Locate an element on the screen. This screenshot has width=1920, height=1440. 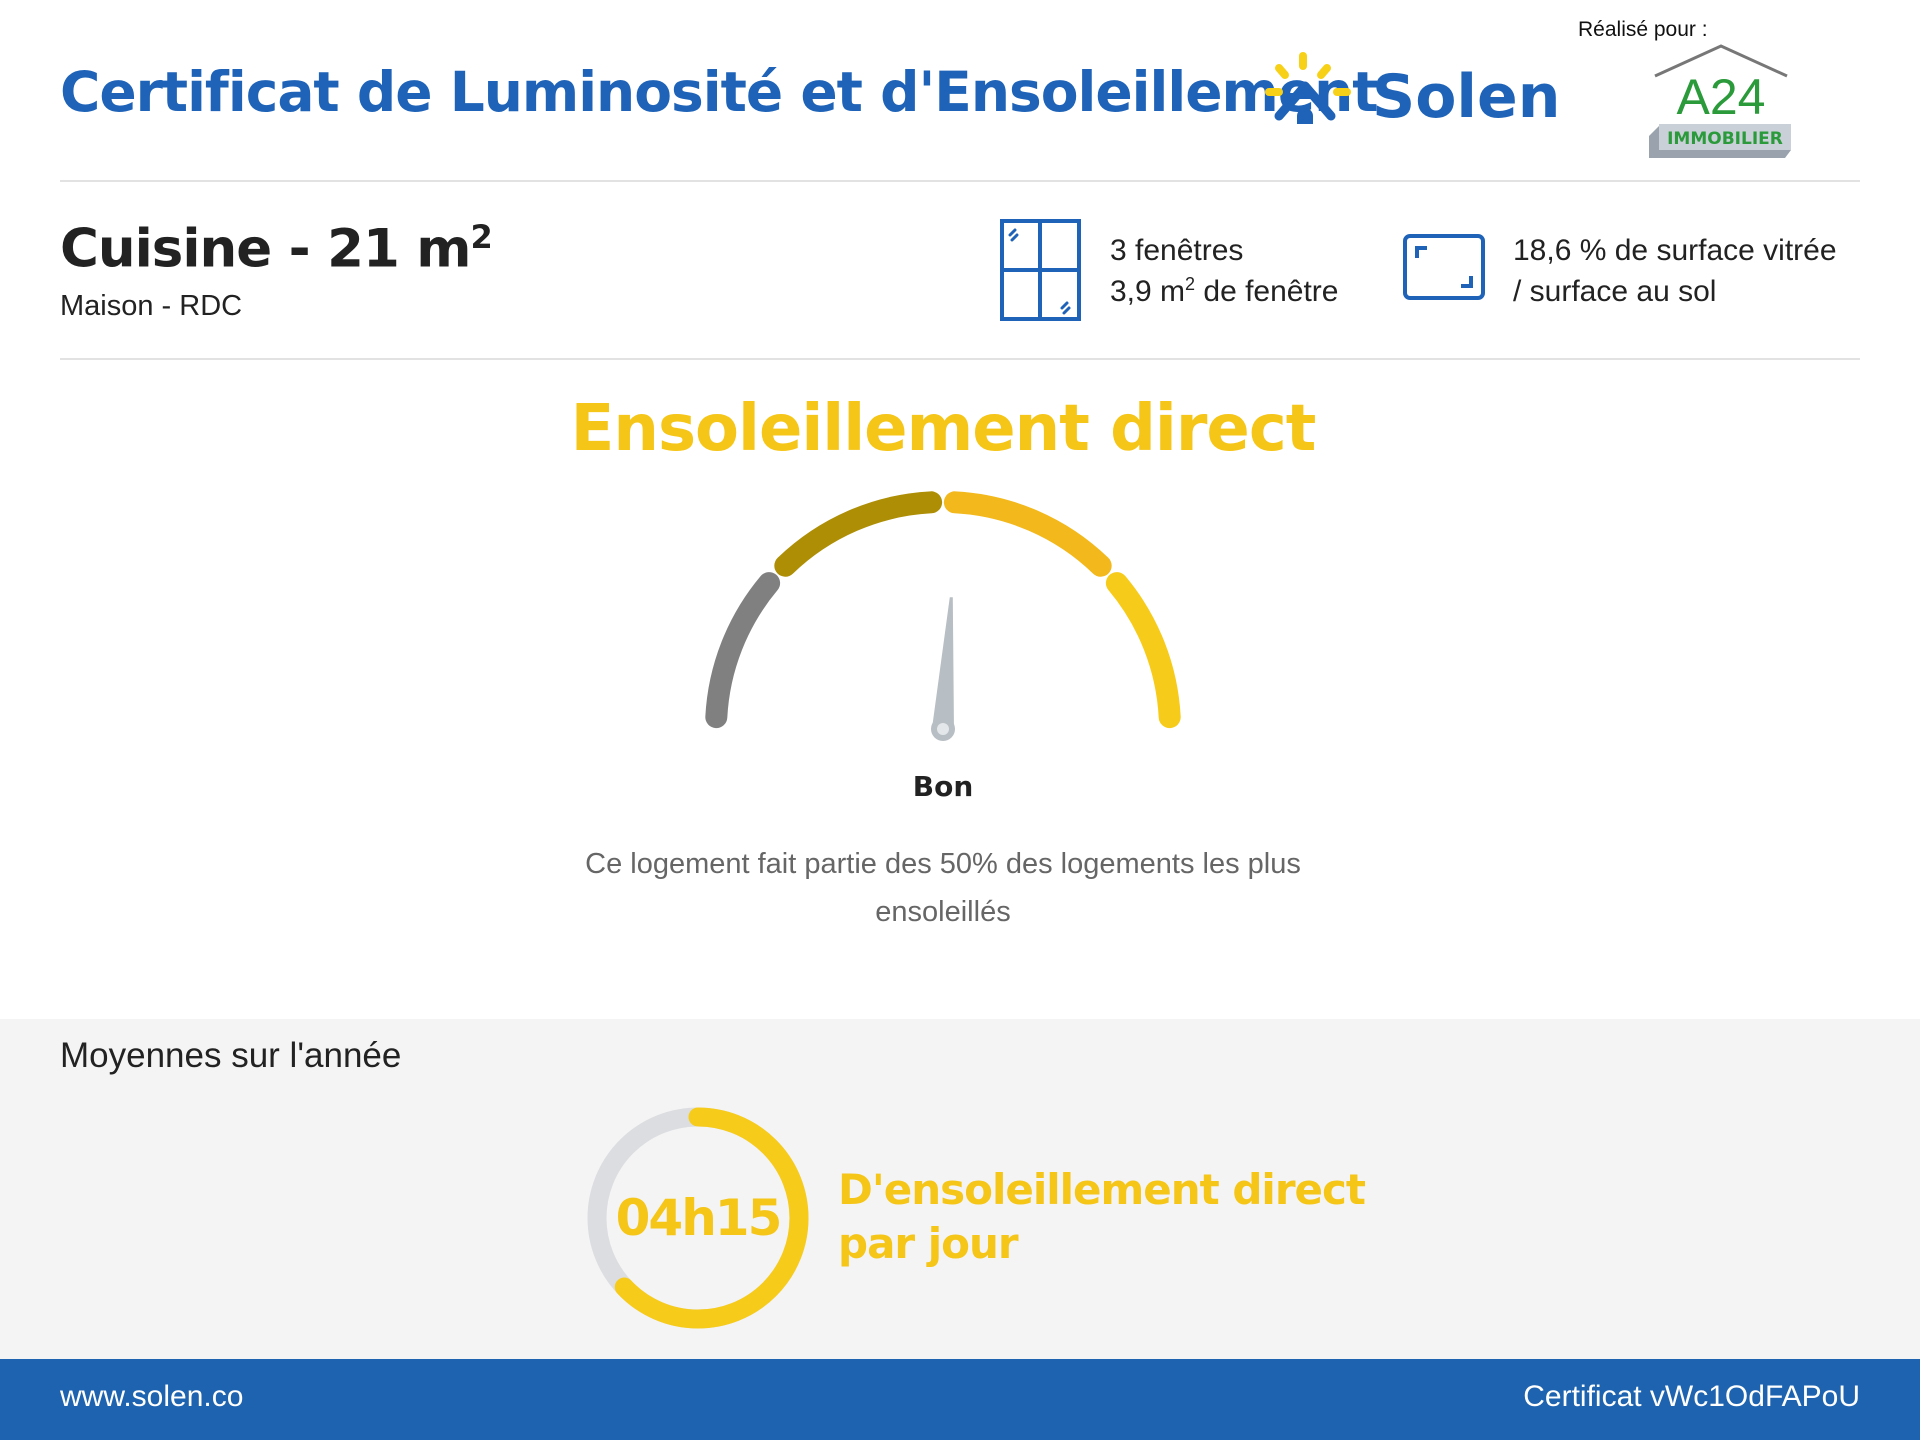
svg-text: IMMOBILIER is located at coordinates (1725, 139).